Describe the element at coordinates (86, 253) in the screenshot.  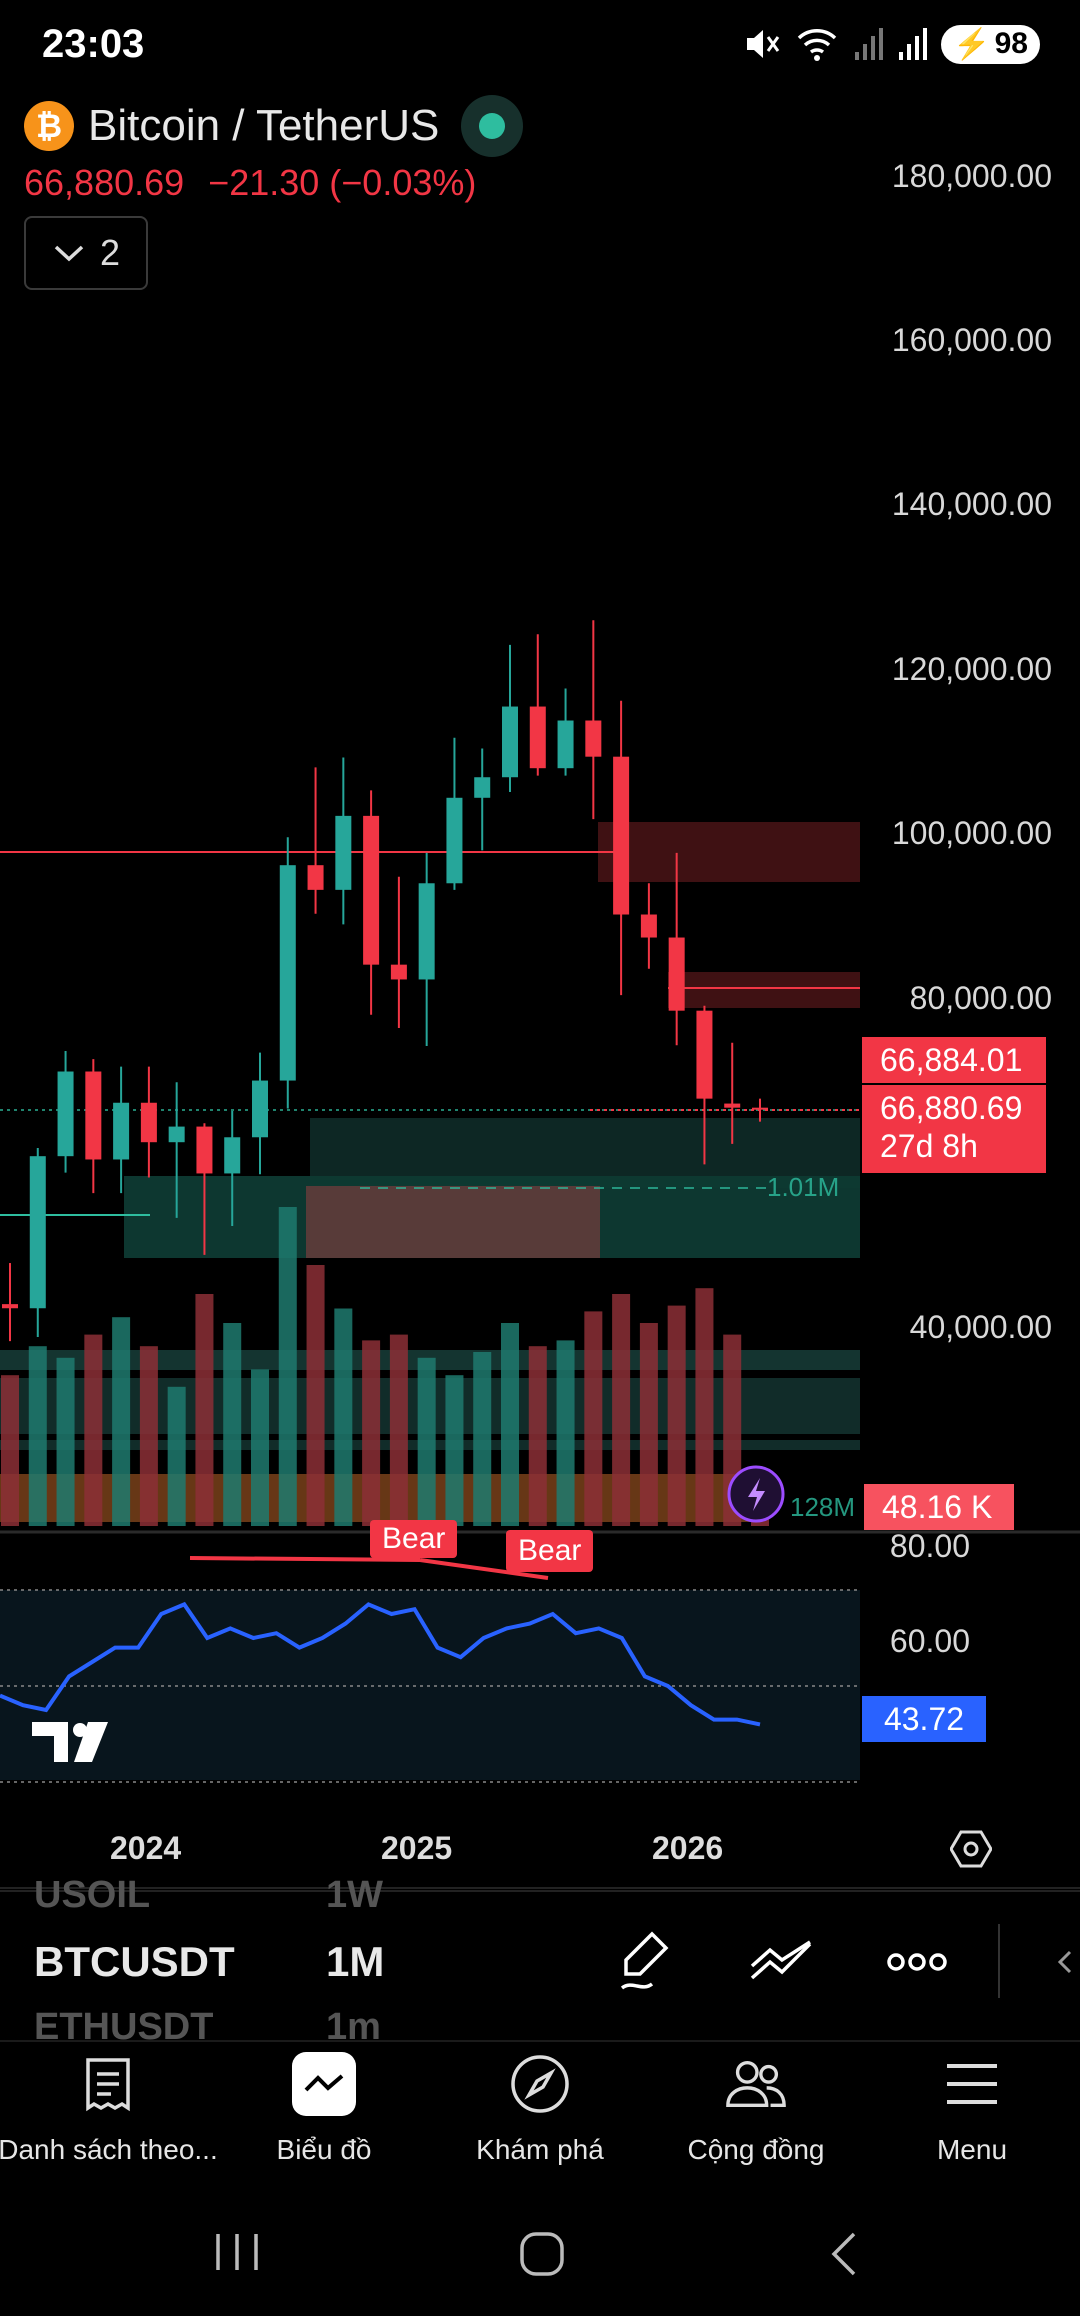
I see `indicator-collapse-button: 2` at that location.